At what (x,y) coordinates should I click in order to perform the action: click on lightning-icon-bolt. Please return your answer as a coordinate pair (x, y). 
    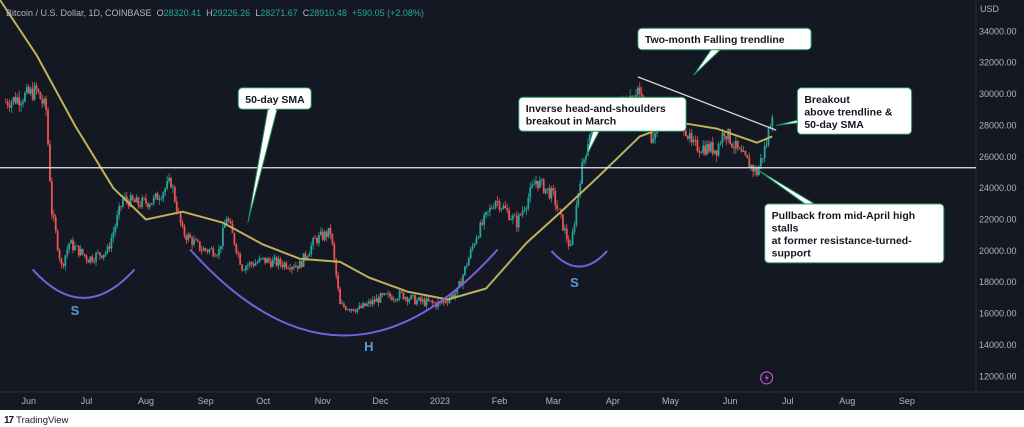
    Looking at the image, I should click on (767, 377).